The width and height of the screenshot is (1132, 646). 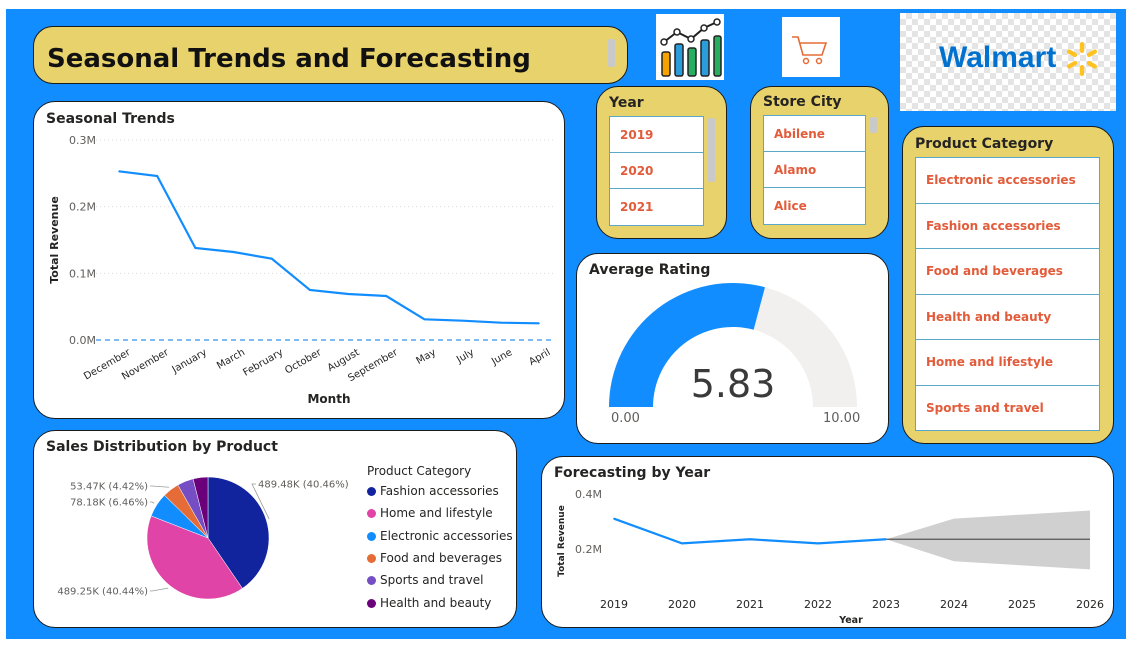 What do you see at coordinates (1007, 317) in the screenshot?
I see `category-slicer-item: Health and beauty` at bounding box center [1007, 317].